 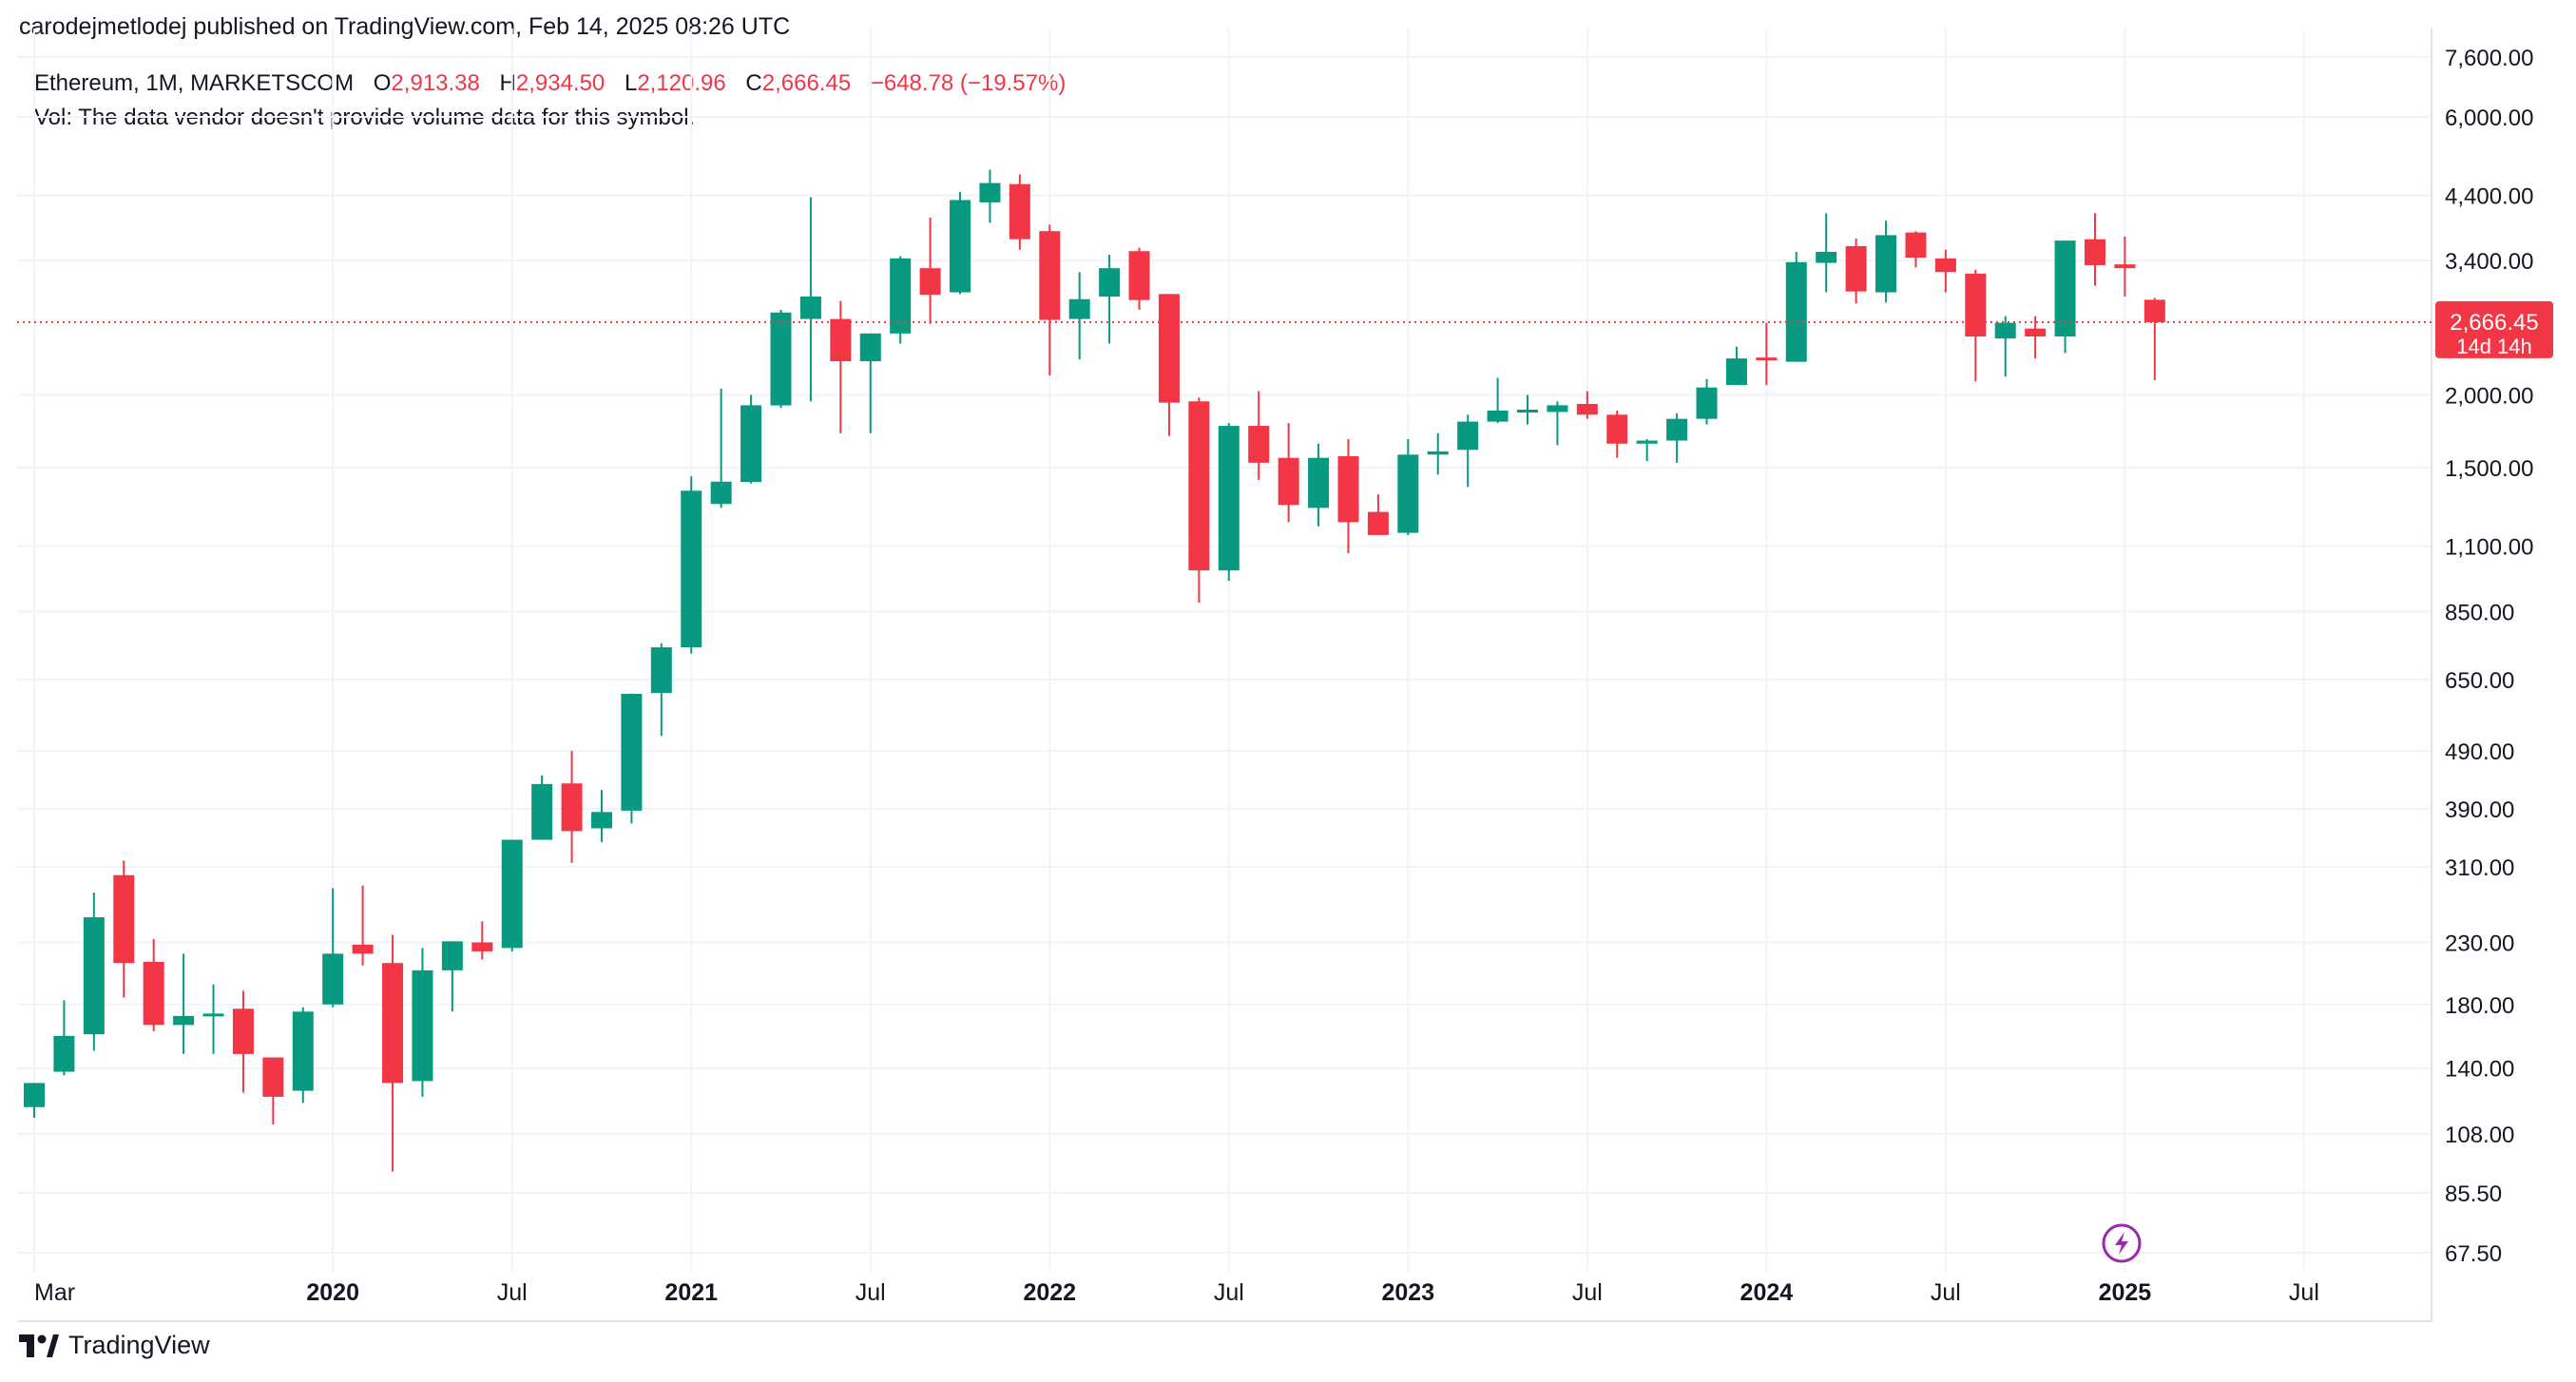 I want to click on low-value: 2,120.96, so click(x=681, y=83).